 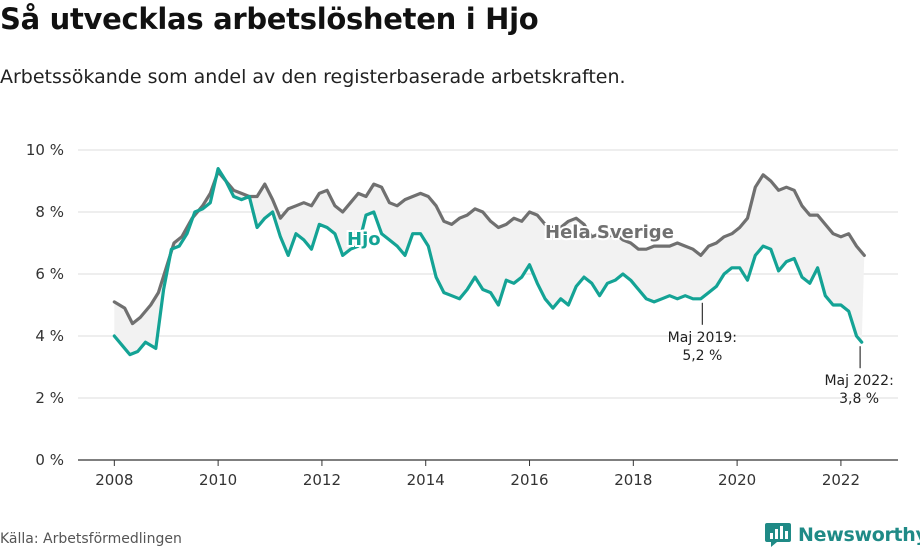 What do you see at coordinates (858, 381) in the screenshot?
I see `annotation-label: Maj 2022:` at bounding box center [858, 381].